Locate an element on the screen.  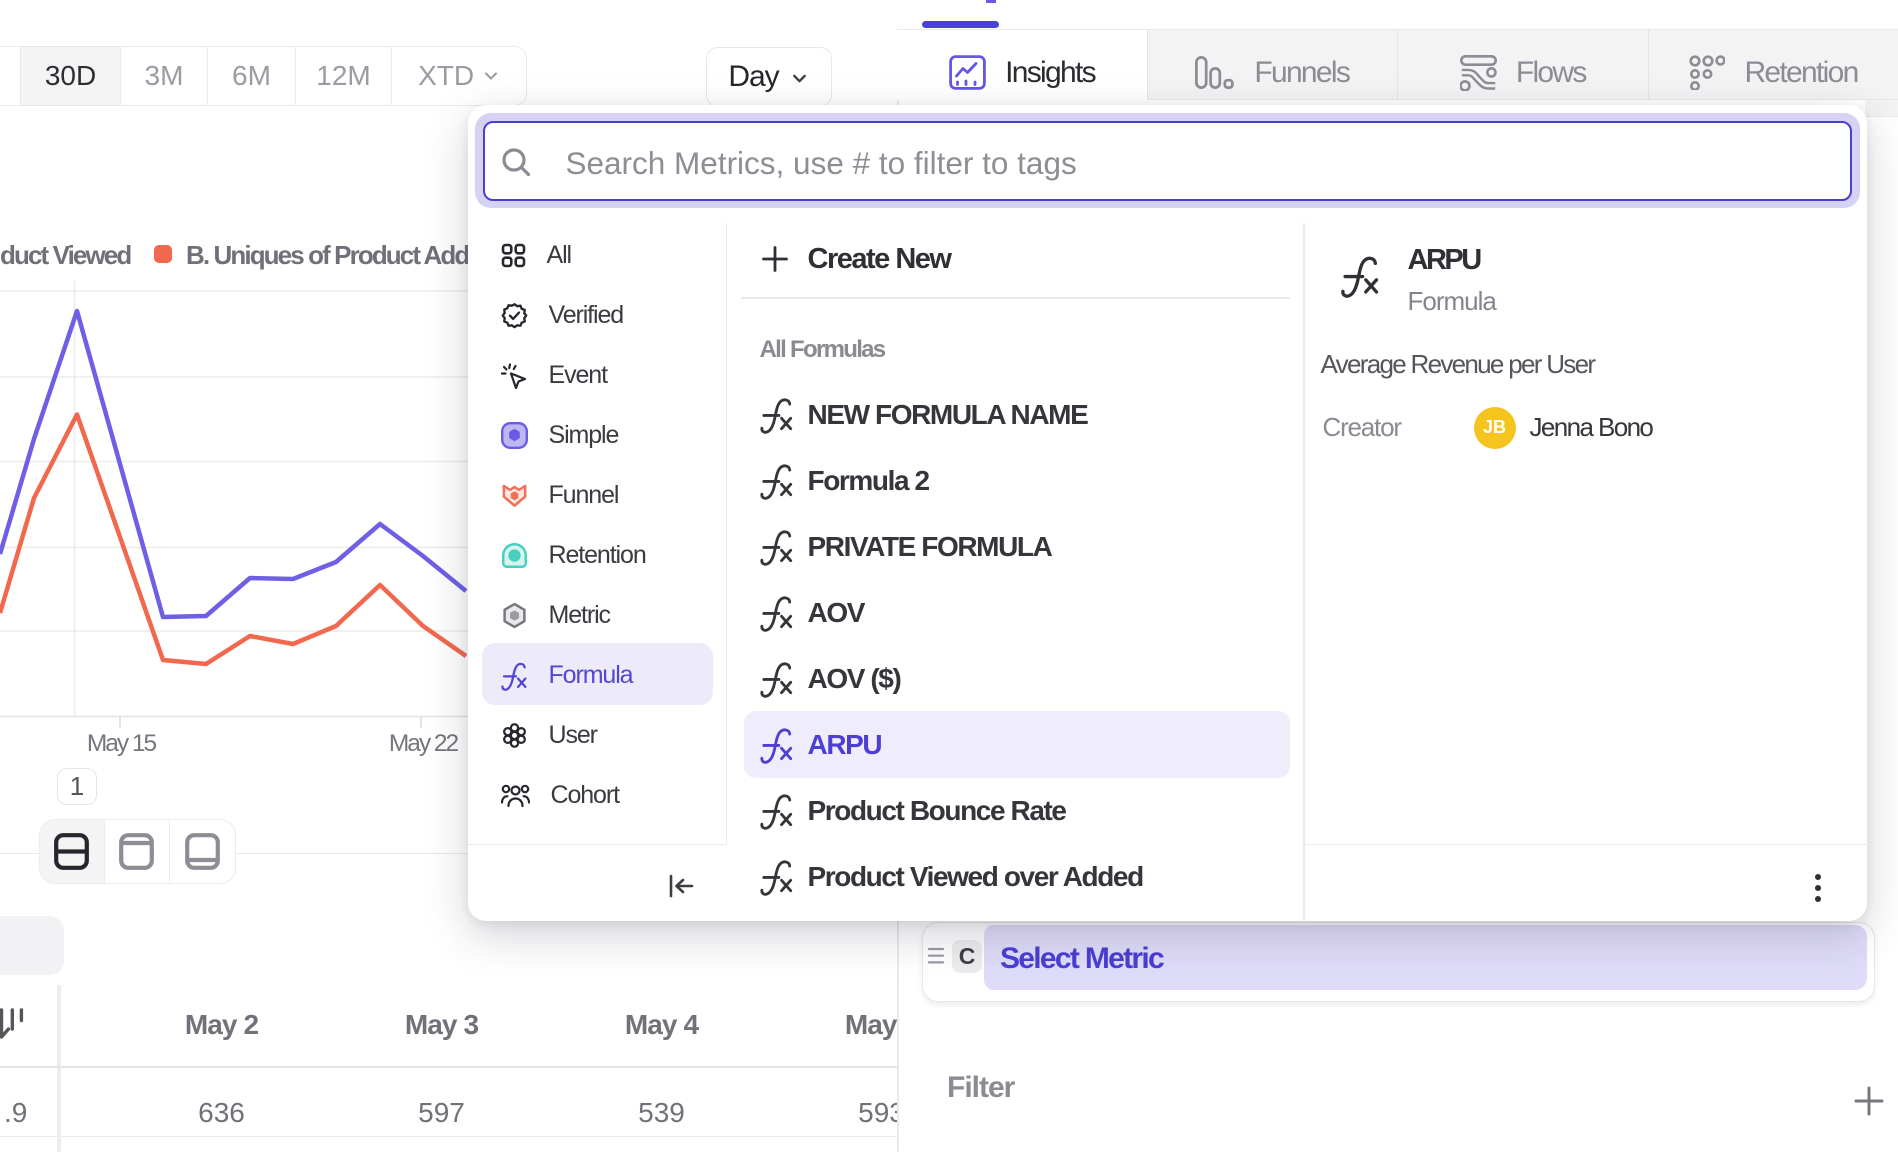
svg-text: May 15 is located at coordinates (122, 743).